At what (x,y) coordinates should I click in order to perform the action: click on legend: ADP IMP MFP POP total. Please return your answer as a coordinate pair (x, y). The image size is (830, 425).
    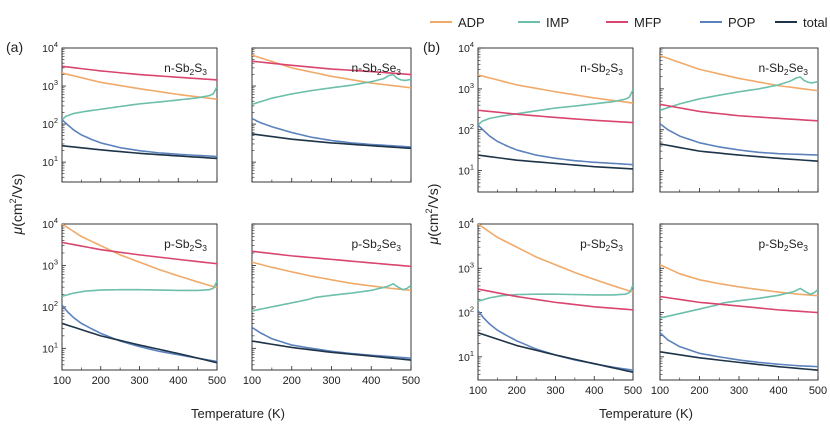
    Looking at the image, I should click on (629, 22).